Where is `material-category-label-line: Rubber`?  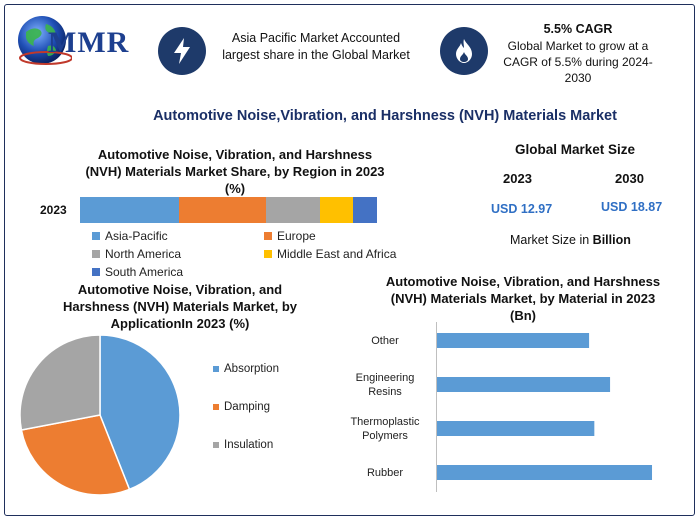 material-category-label-line: Rubber is located at coordinates (385, 472).